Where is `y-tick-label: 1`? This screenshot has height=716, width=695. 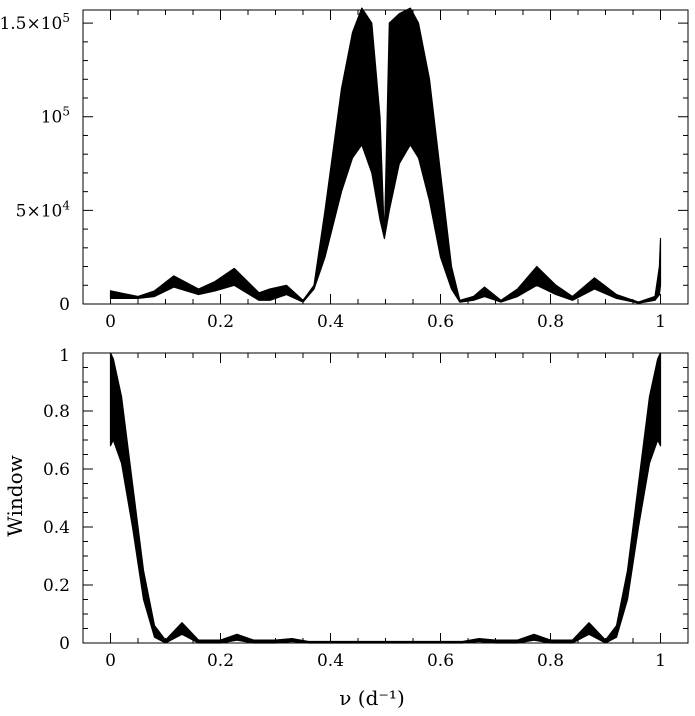
y-tick-label: 1 is located at coordinates (64, 356).